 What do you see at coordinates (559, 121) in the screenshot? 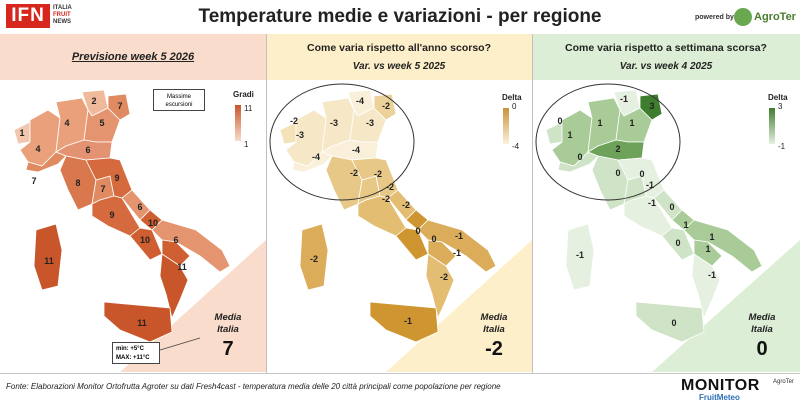
I see `label-vda: 0` at bounding box center [559, 121].